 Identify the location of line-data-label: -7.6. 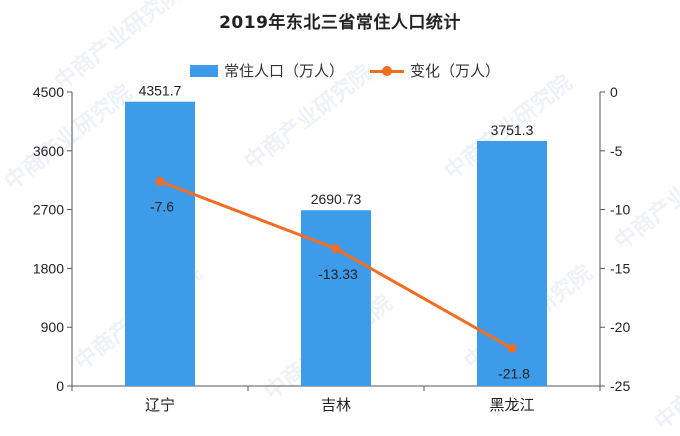
(162, 206).